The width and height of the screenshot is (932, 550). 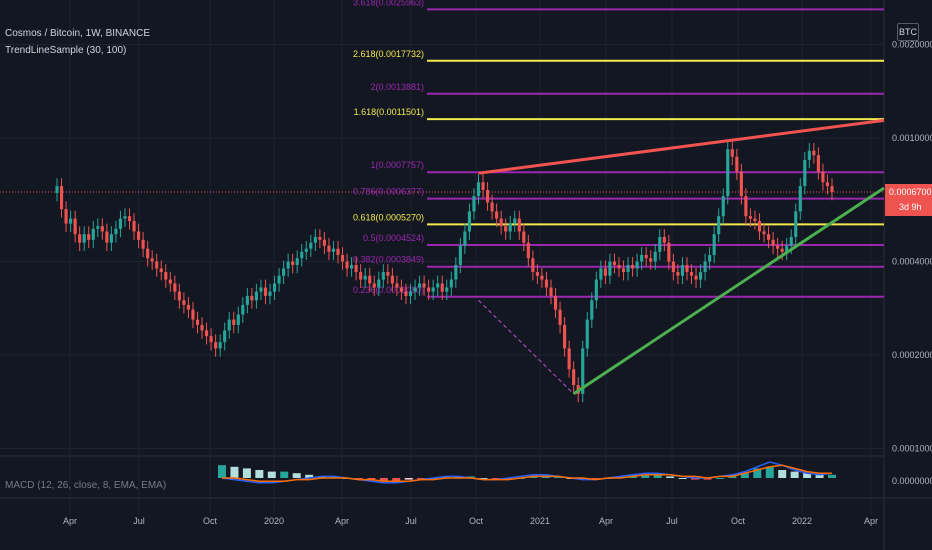 What do you see at coordinates (86, 485) in the screenshot?
I see `macd-label: MACD (12, 26, close, 8, EMA, EMA)` at bounding box center [86, 485].